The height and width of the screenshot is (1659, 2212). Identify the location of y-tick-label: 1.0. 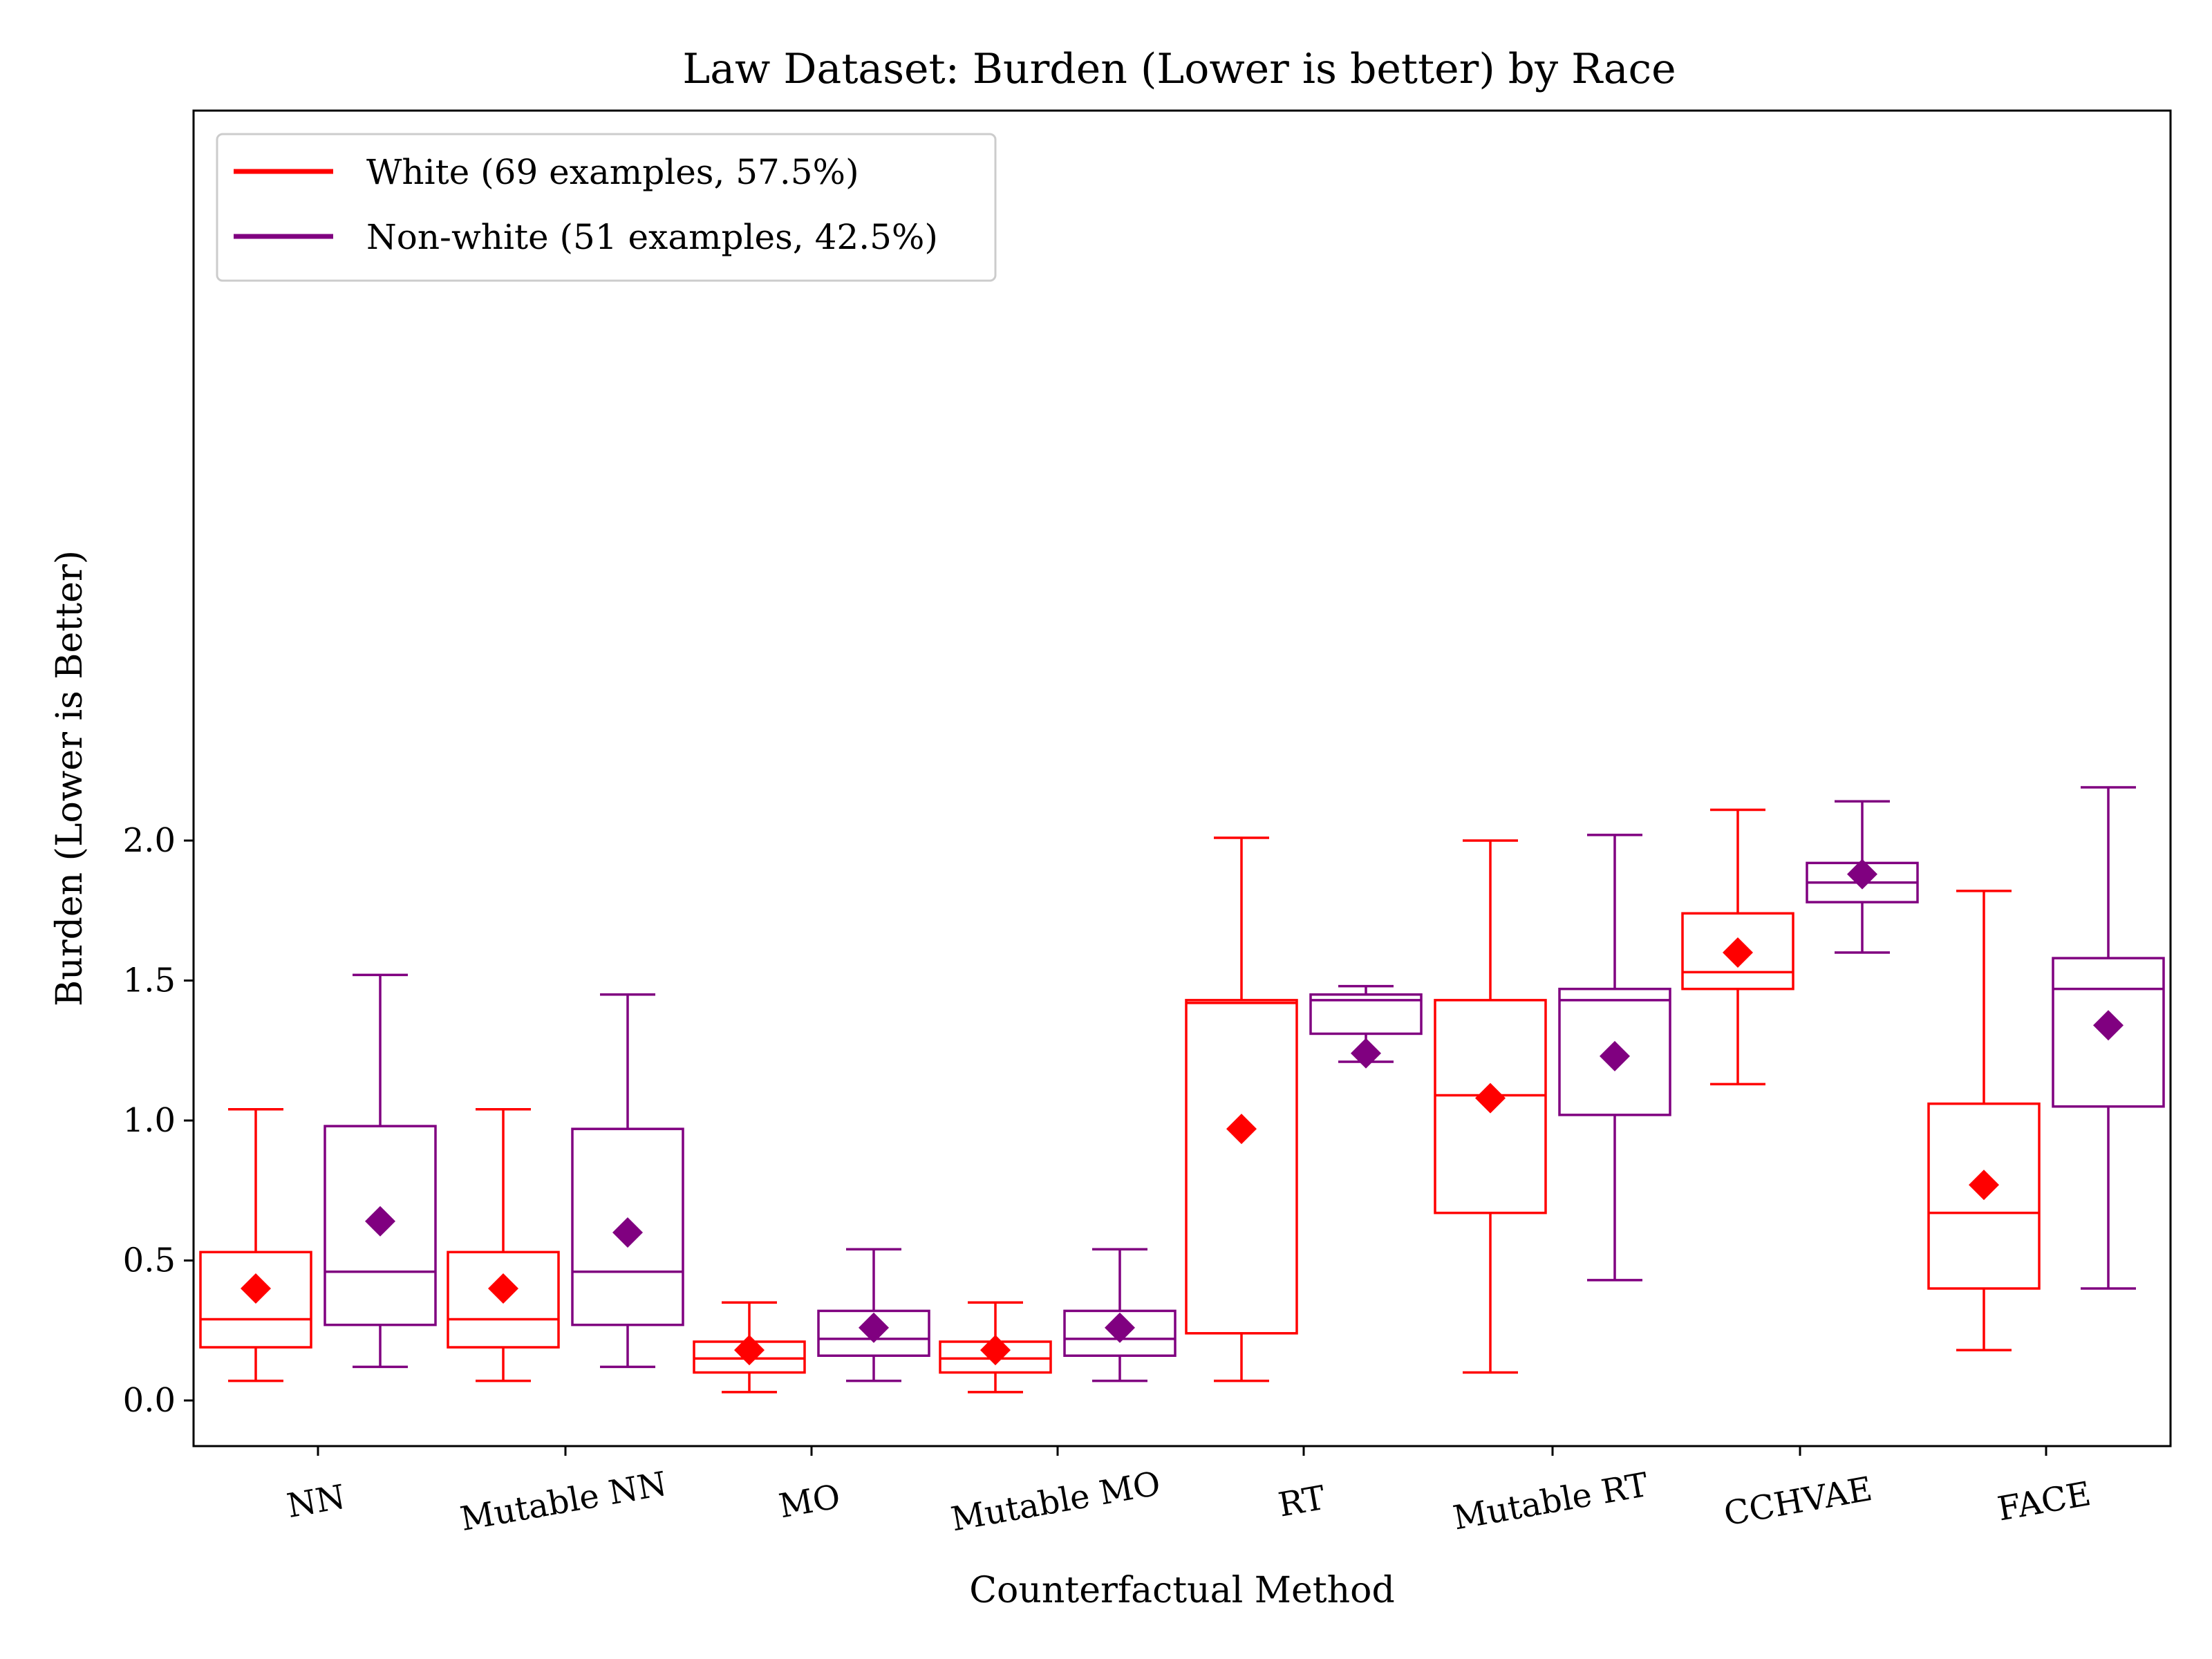
(150, 1120).